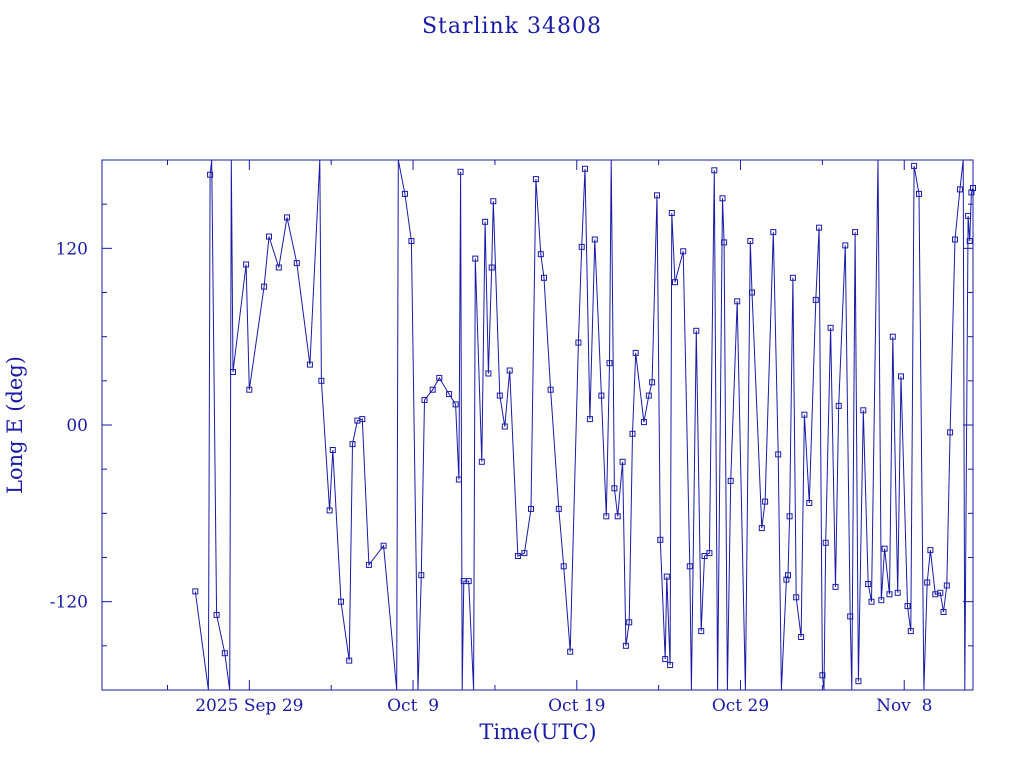  Describe the element at coordinates (537, 732) in the screenshot. I see `x-axis-label: Time(UTC)` at that location.